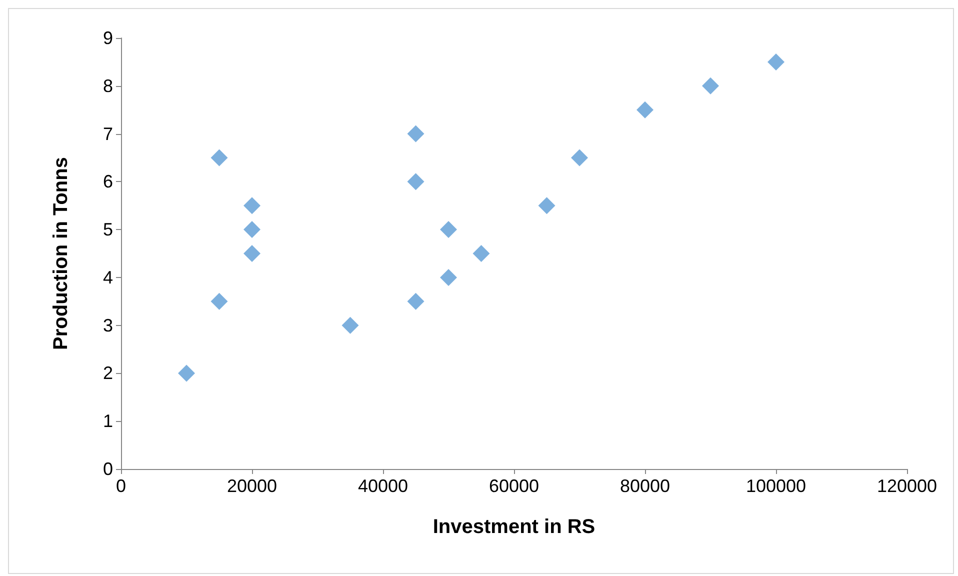 This screenshot has width=958, height=576. Describe the element at coordinates (383, 486) in the screenshot. I see `x-tick-label: 40000` at that location.